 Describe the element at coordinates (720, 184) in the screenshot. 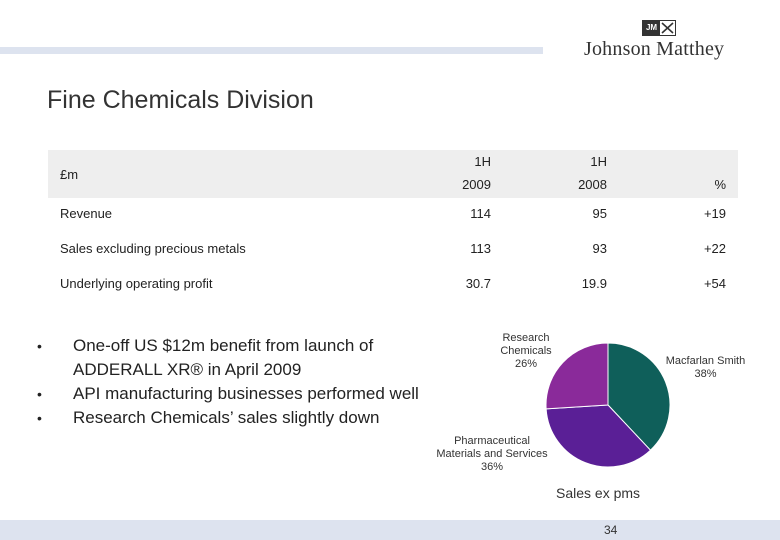

I see `header-col-pct: %` at that location.